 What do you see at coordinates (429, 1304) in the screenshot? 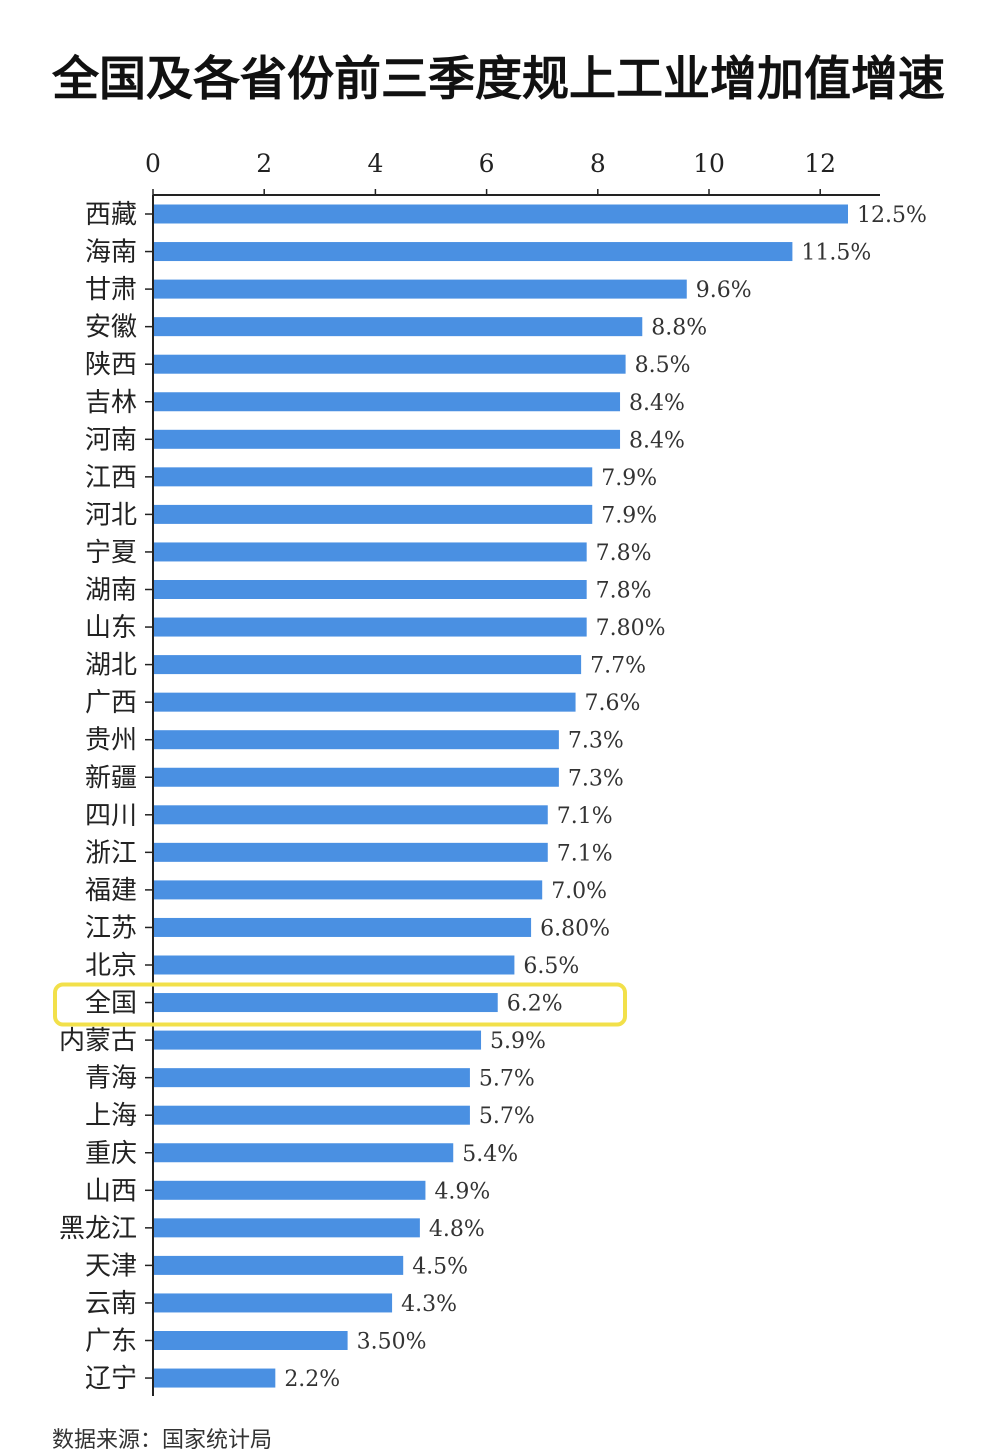
I see `value-label: 4.3%` at bounding box center [429, 1304].